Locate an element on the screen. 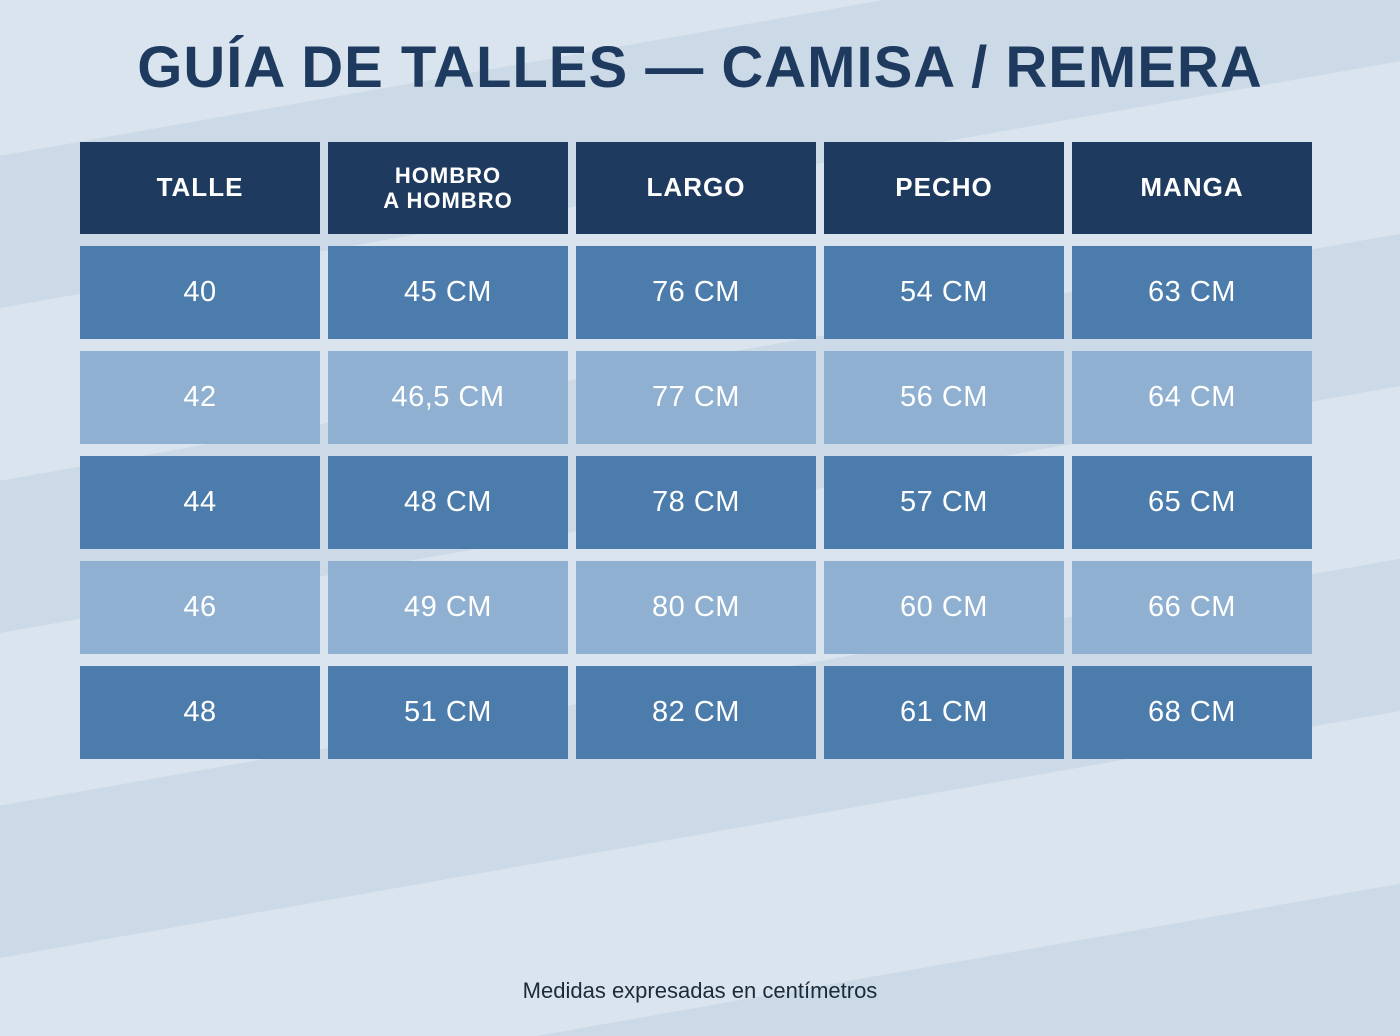 The width and height of the screenshot is (1400, 1036). table-cell: 46 is located at coordinates (200, 607).